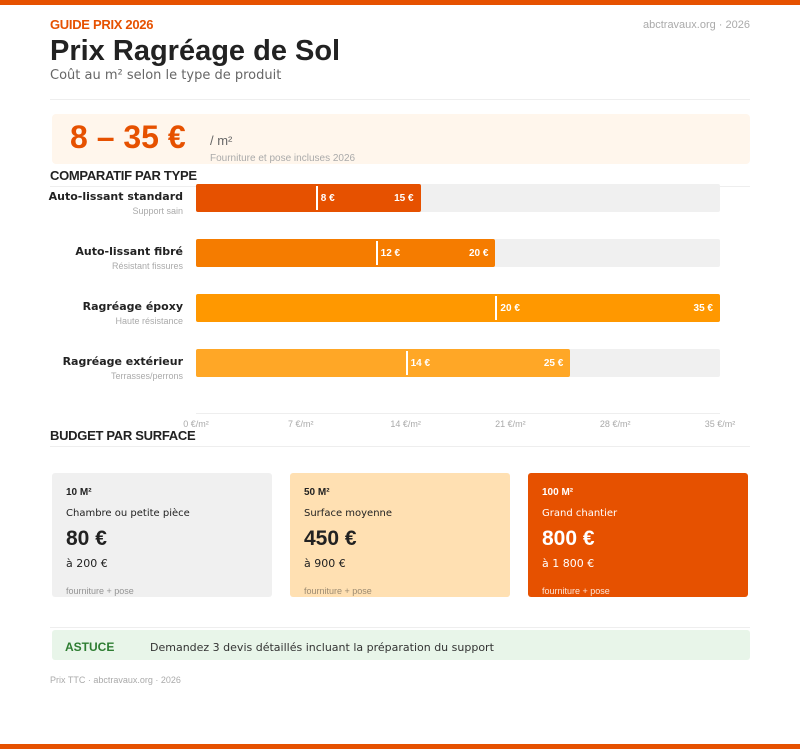 This screenshot has width=800, height=749. I want to click on price-hero, so click(401, 139).